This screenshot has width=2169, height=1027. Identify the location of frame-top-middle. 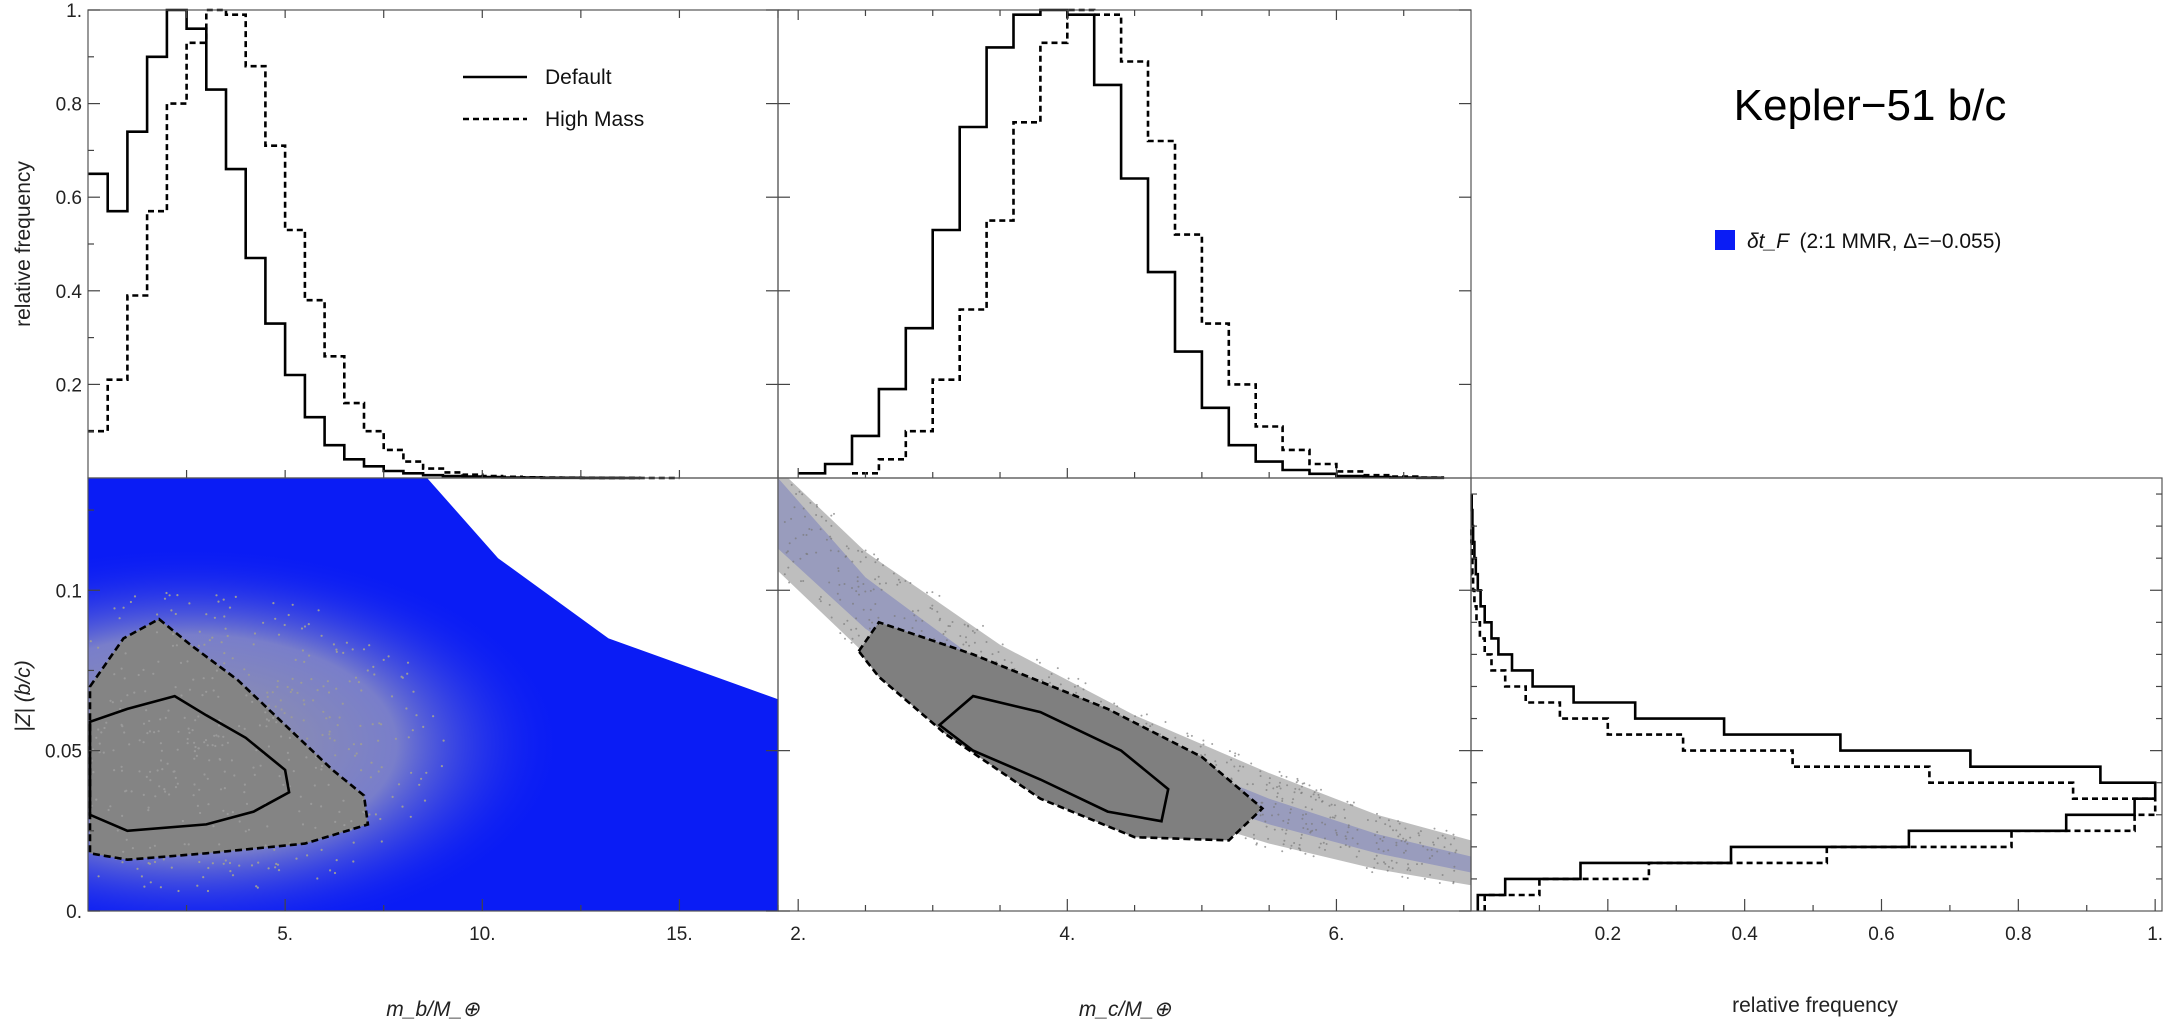
(1124, 244).